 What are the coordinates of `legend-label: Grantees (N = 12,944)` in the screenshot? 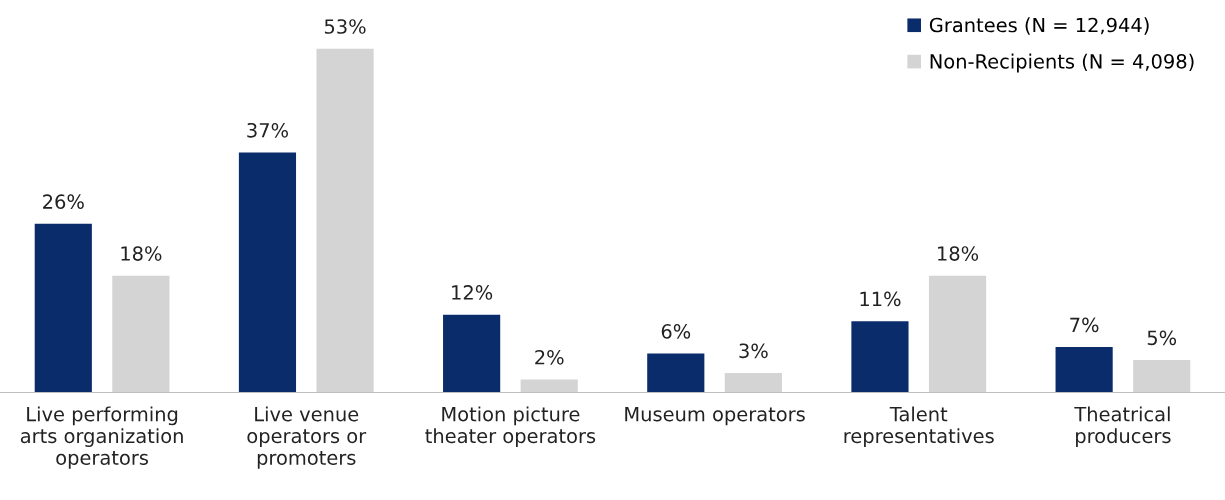 It's located at (1039, 26).